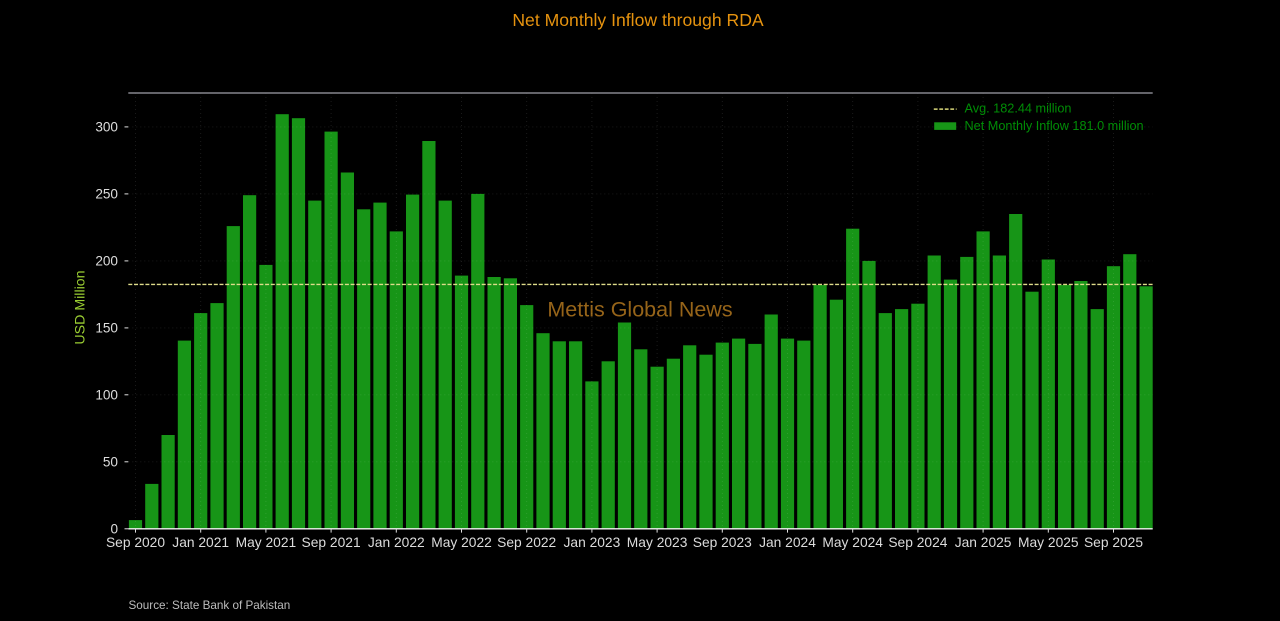 The height and width of the screenshot is (621, 1280). Describe the element at coordinates (1018, 109) in the screenshot. I see `svg-text: Avg. 182.44 million` at that location.